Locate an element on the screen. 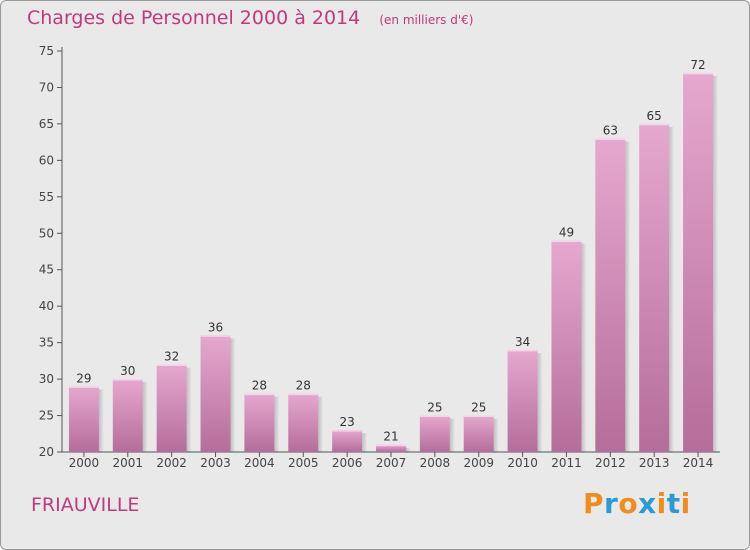  chart-title: Charges de Personnel 2000 à 2014 is located at coordinates (194, 18).